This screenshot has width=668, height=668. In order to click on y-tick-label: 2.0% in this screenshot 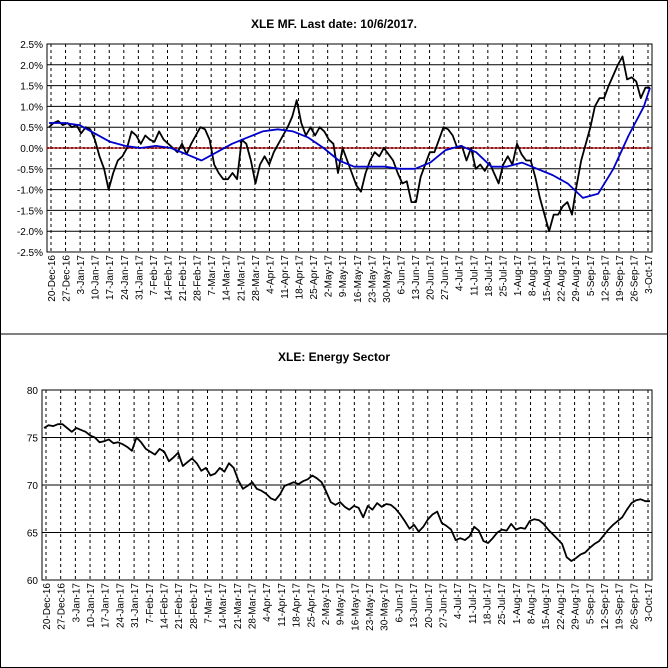, I will do `click(31, 66)`.